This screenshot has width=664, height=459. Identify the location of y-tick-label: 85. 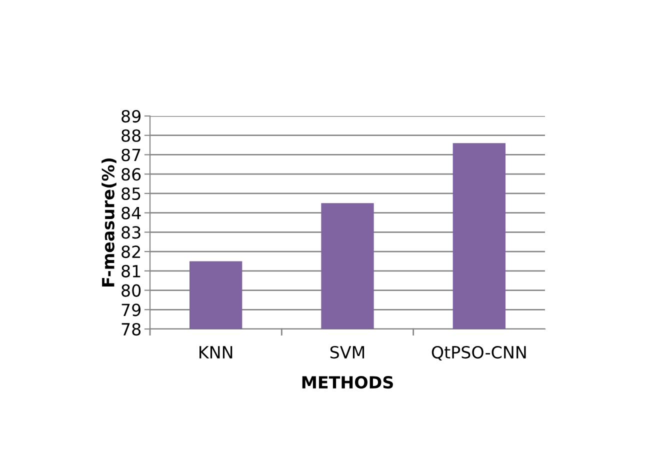
(131, 193).